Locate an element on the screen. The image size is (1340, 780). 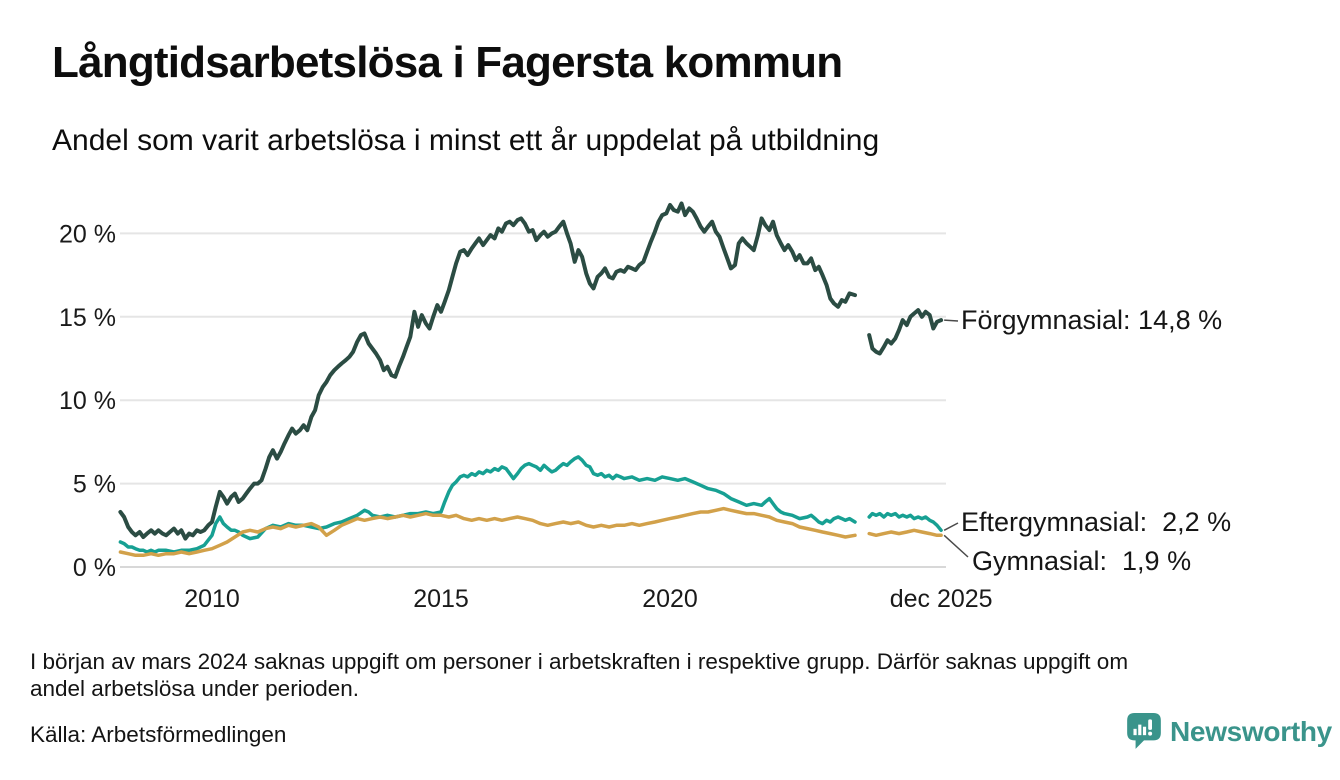
y-tick-label: 0 % is located at coordinates (94, 568).